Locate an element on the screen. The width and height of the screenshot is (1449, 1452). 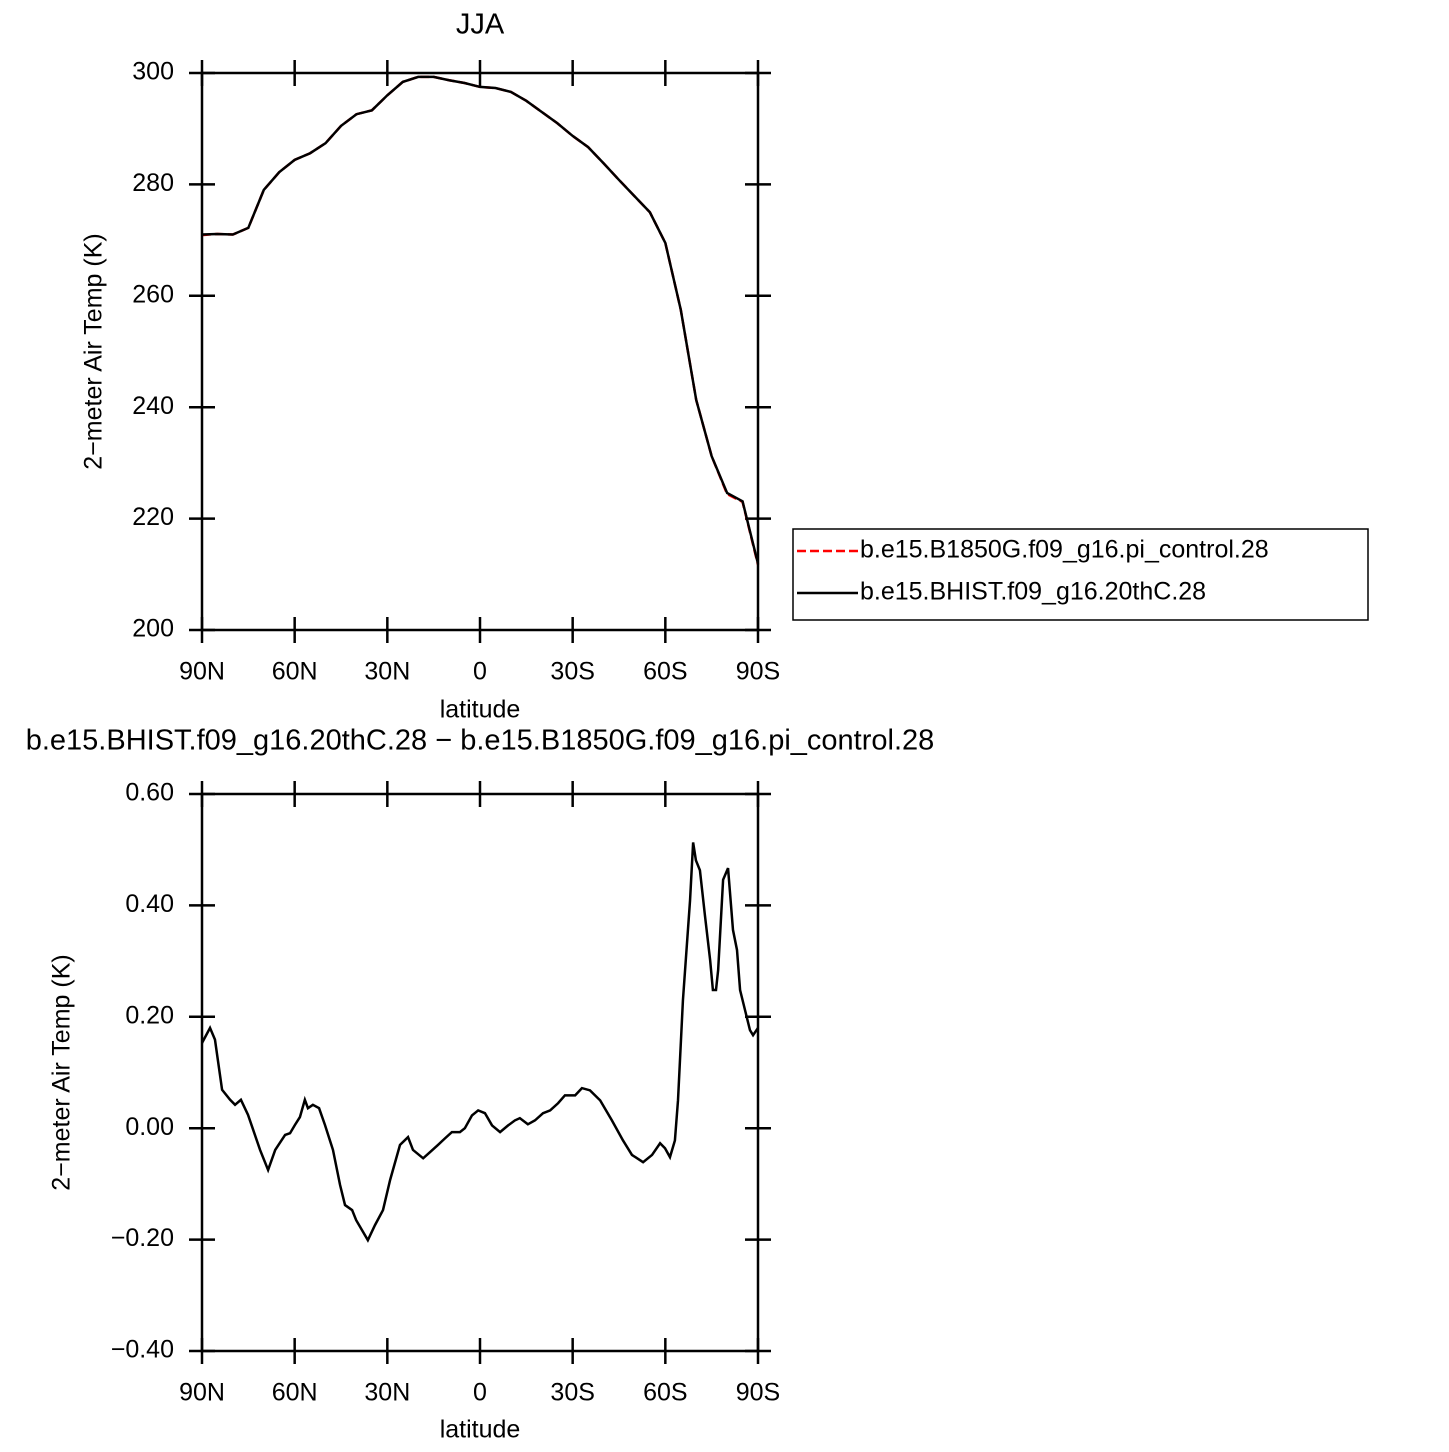
chart-title: JJA is located at coordinates (480, 25).